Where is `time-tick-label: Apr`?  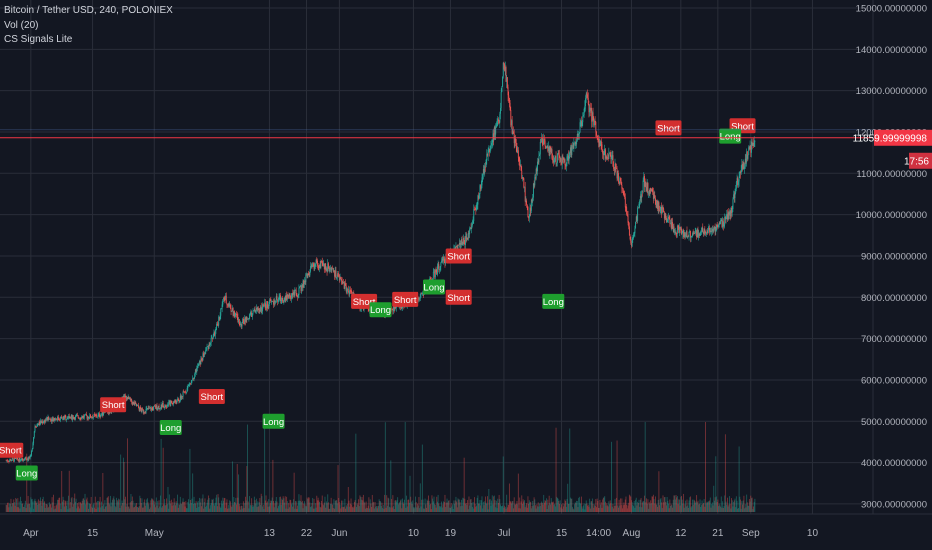 time-tick-label: Apr is located at coordinates (31, 533).